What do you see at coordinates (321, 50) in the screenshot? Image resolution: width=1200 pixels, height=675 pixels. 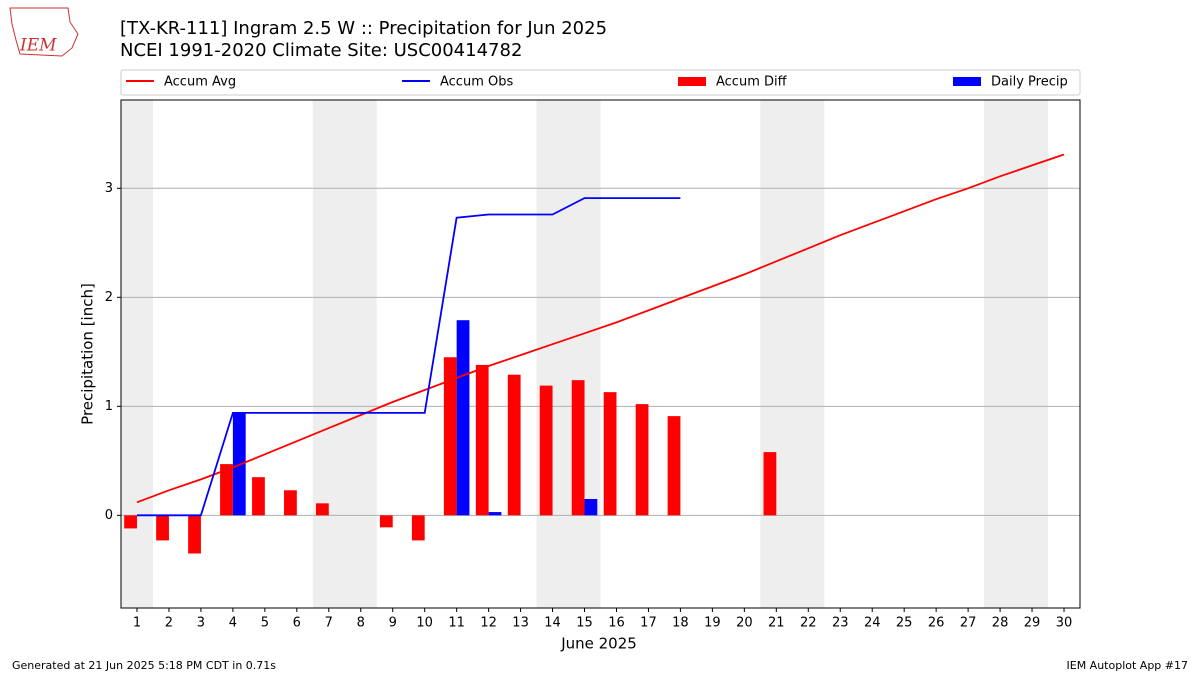 I see `chart-subtitle: NCEI 1991-2020 Climate Site: USC00414782` at bounding box center [321, 50].